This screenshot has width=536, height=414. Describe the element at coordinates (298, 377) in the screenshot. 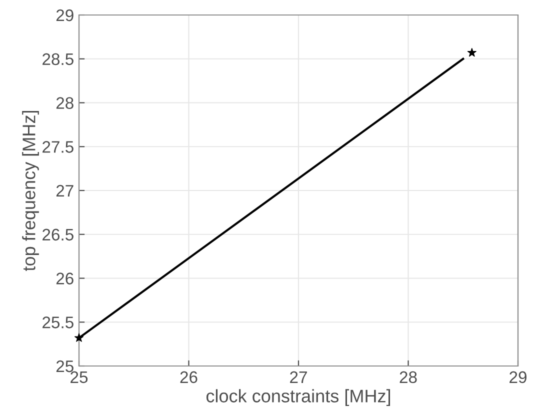

I see `x-tick-label: 27` at that location.